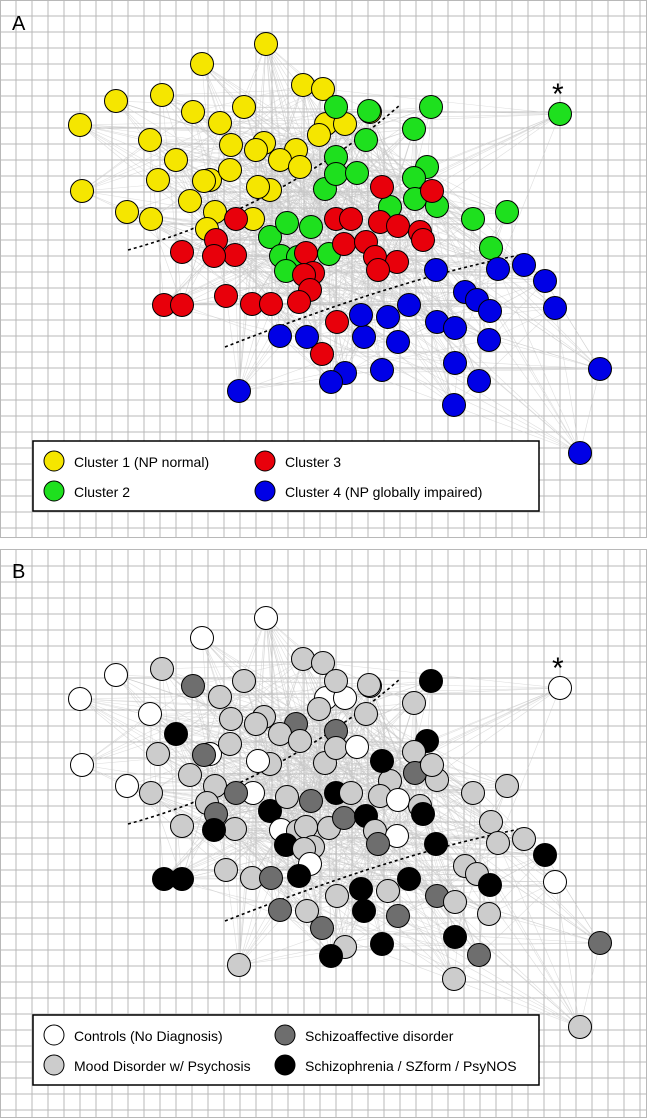  I want to click on legend-label-cluster-3: Cluster 3, so click(313, 462).